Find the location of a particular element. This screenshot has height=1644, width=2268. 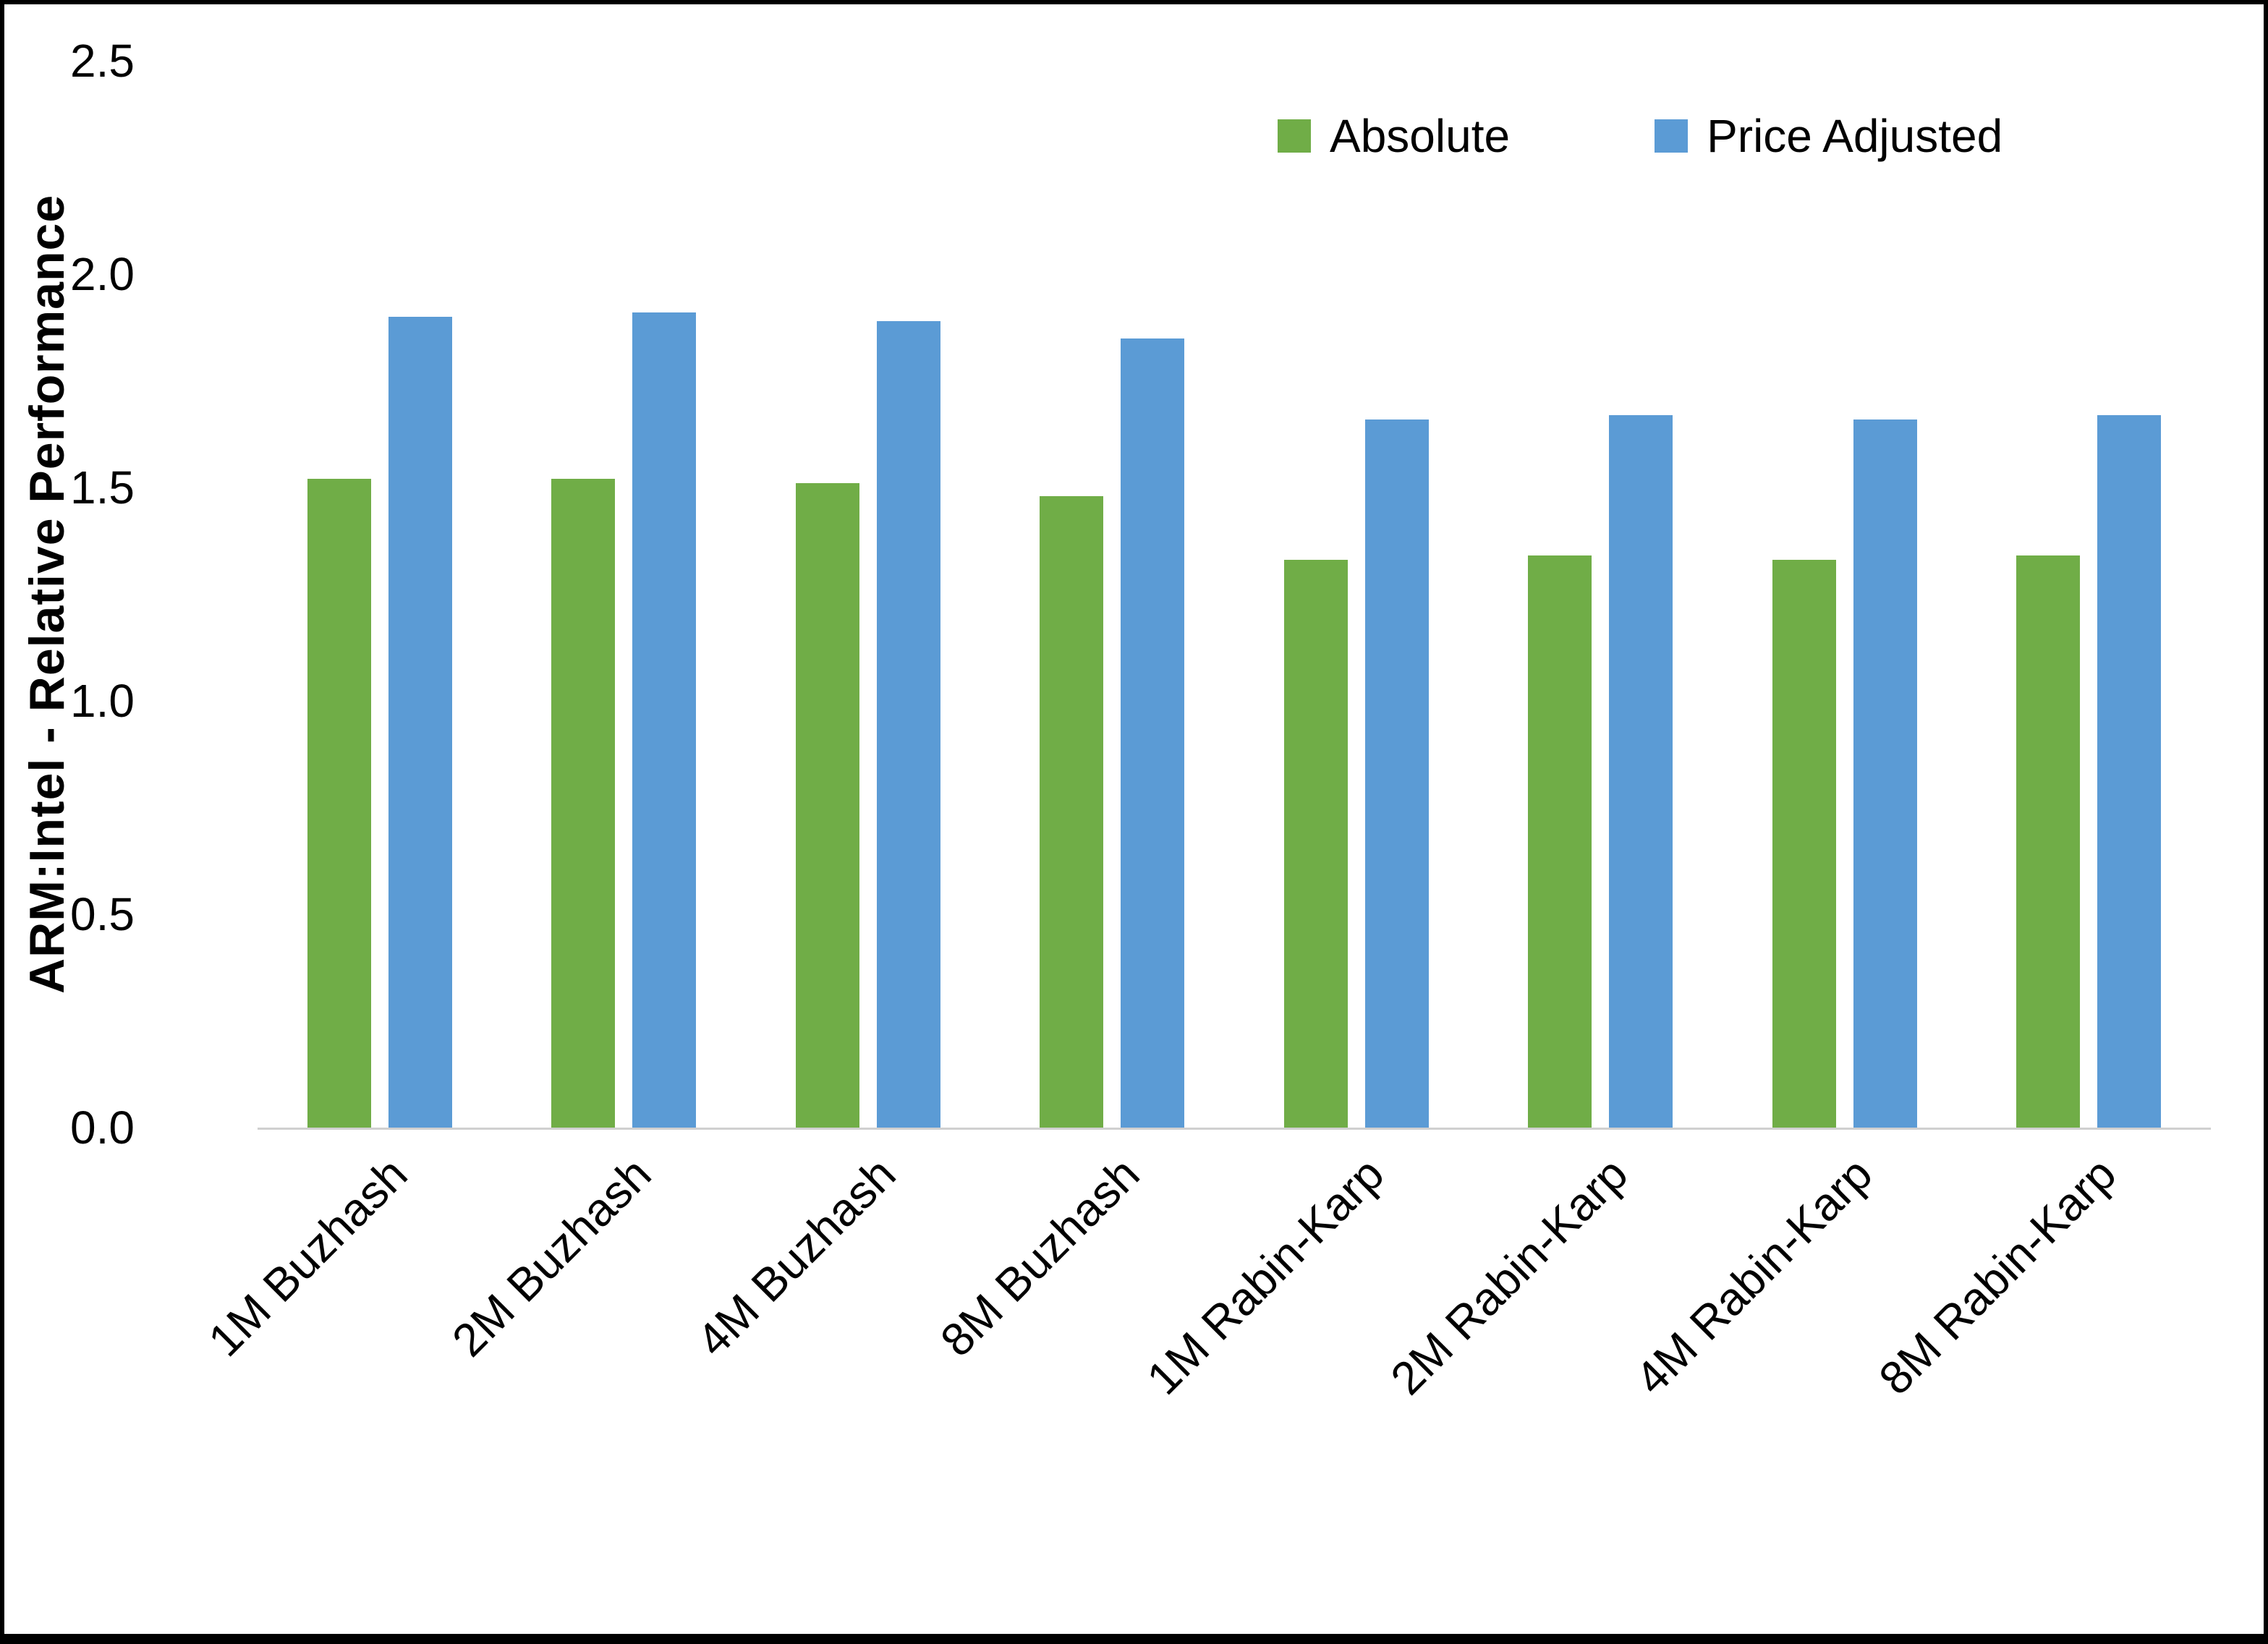

y-tick-label: 0.0 is located at coordinates (102, 1128).